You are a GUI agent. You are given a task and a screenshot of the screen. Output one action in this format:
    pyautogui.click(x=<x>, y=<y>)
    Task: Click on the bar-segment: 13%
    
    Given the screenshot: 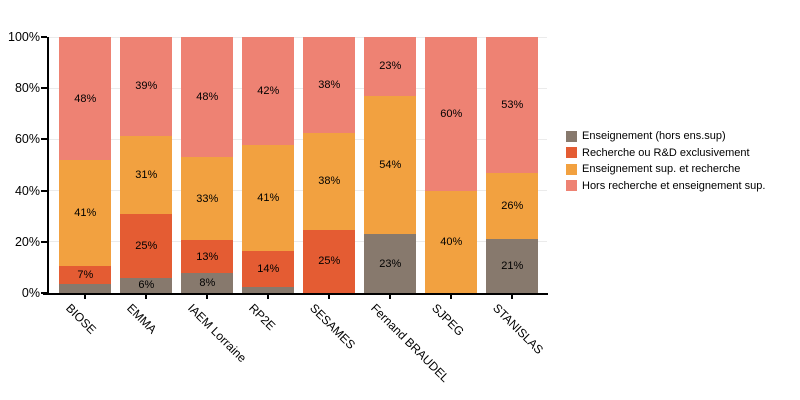 What is the action you would take?
    pyautogui.click(x=207, y=256)
    